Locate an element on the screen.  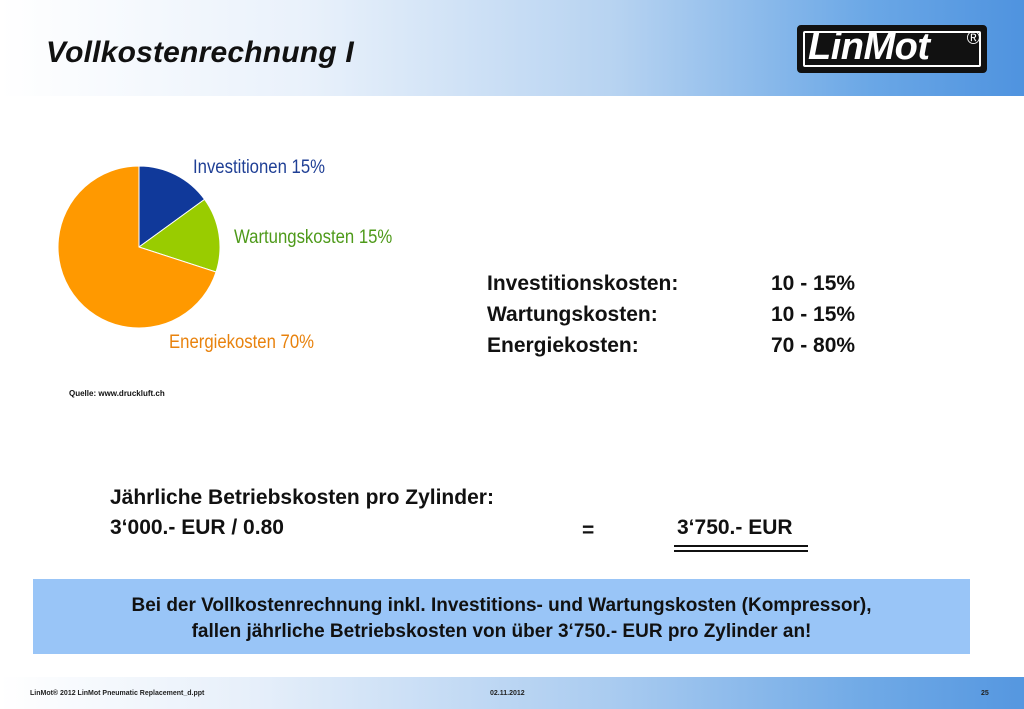
calculation-formula: 3‘000.- EUR / 0.80 is located at coordinates (197, 527).